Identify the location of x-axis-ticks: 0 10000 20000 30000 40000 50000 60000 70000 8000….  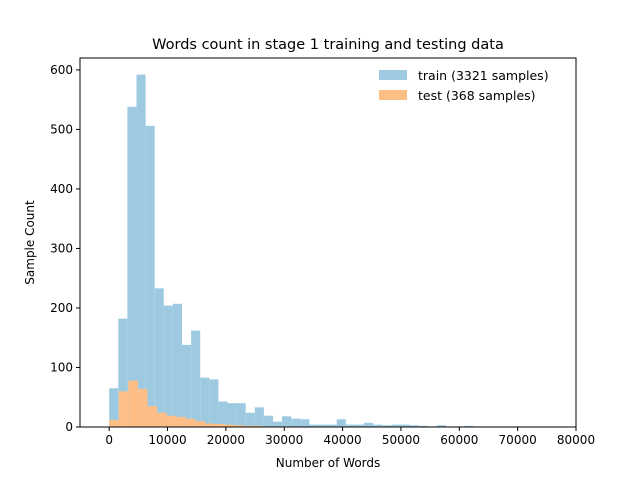
(350, 437).